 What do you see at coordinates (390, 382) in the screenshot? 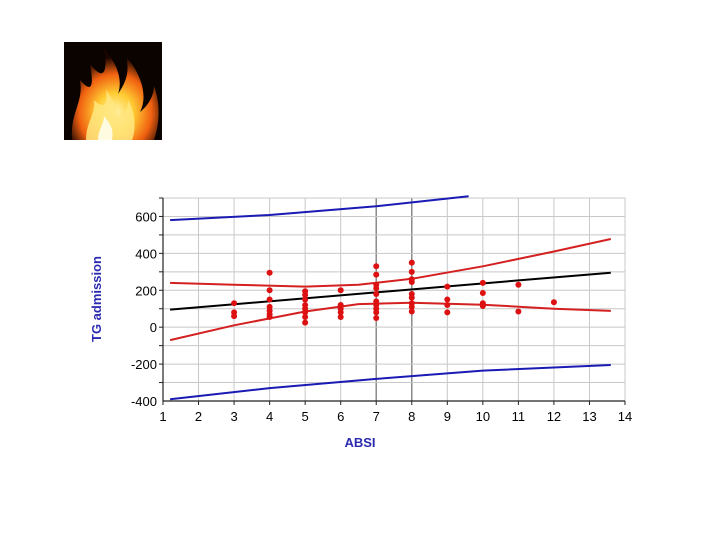
I see `prediction-lower-line` at bounding box center [390, 382].